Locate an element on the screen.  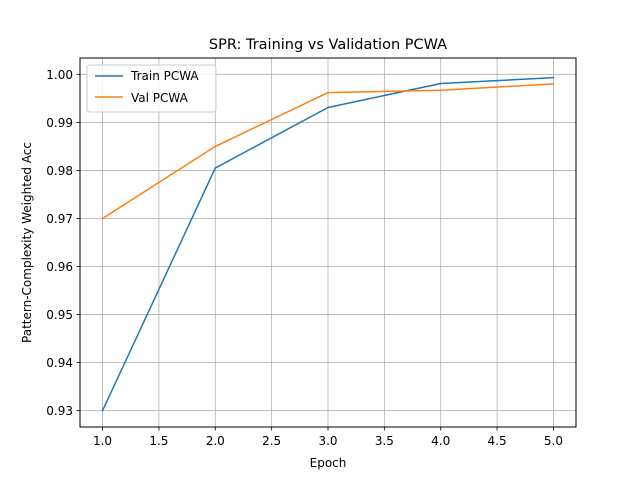
x-tick-label: 4.0 is located at coordinates (440, 441).